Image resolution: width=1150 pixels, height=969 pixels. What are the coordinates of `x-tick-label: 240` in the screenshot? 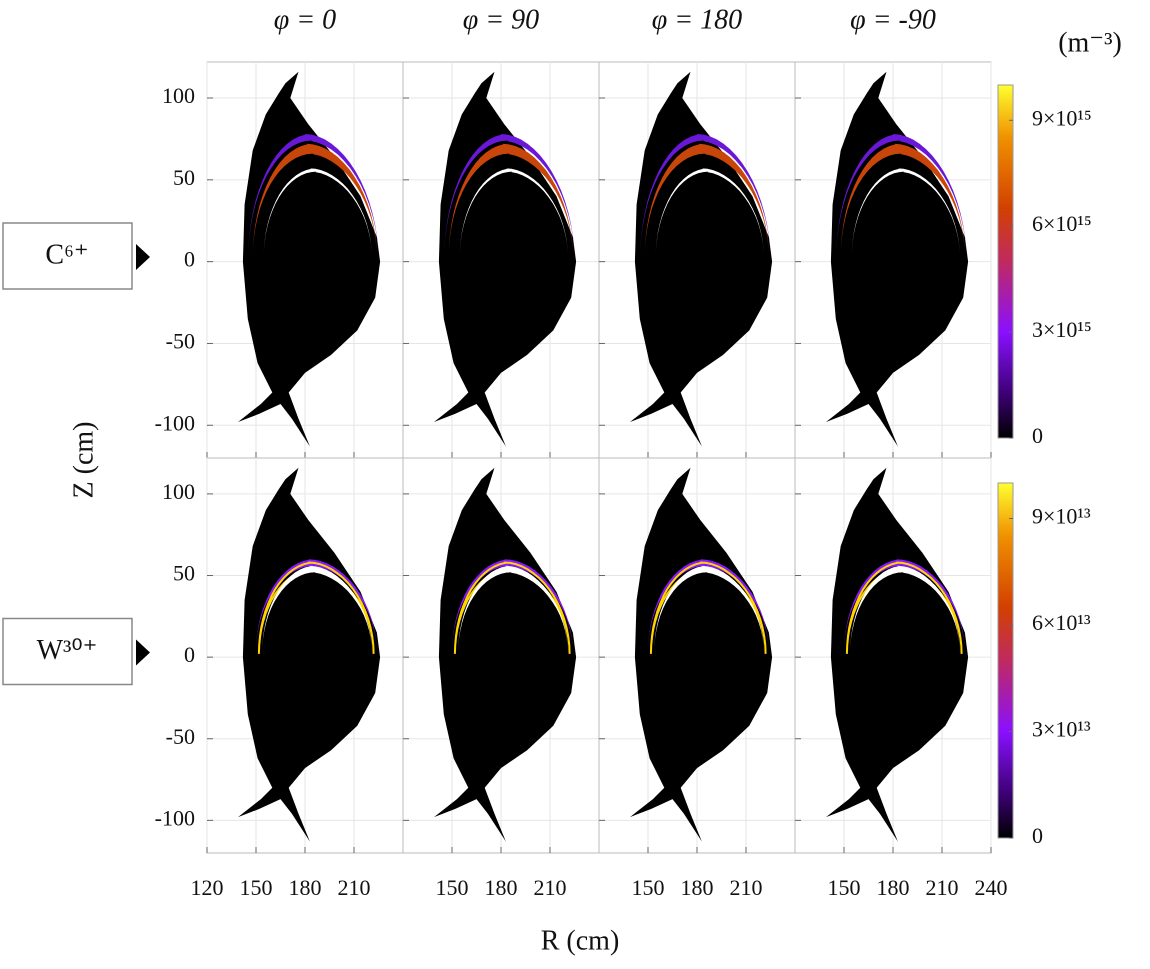 It's located at (991, 887).